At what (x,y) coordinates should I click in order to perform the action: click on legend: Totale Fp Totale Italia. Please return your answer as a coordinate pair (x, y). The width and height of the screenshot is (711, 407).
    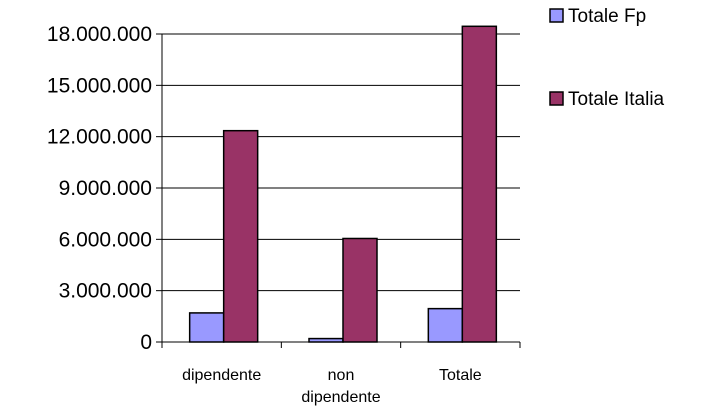
    Looking at the image, I should click on (607, 58).